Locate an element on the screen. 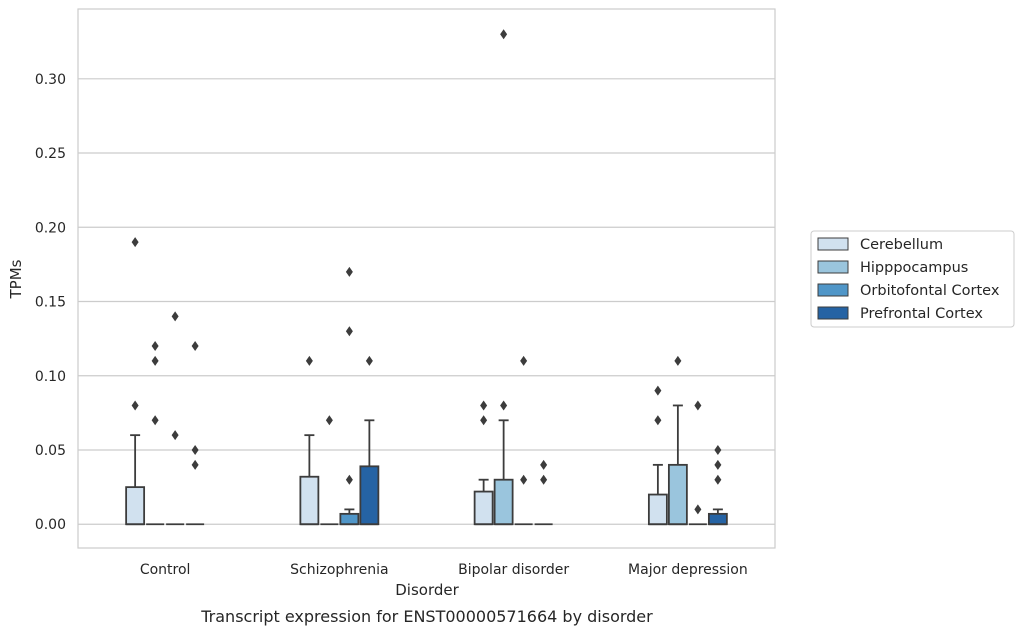 The width and height of the screenshot is (1023, 638). x-tick-label: Control is located at coordinates (165, 570).